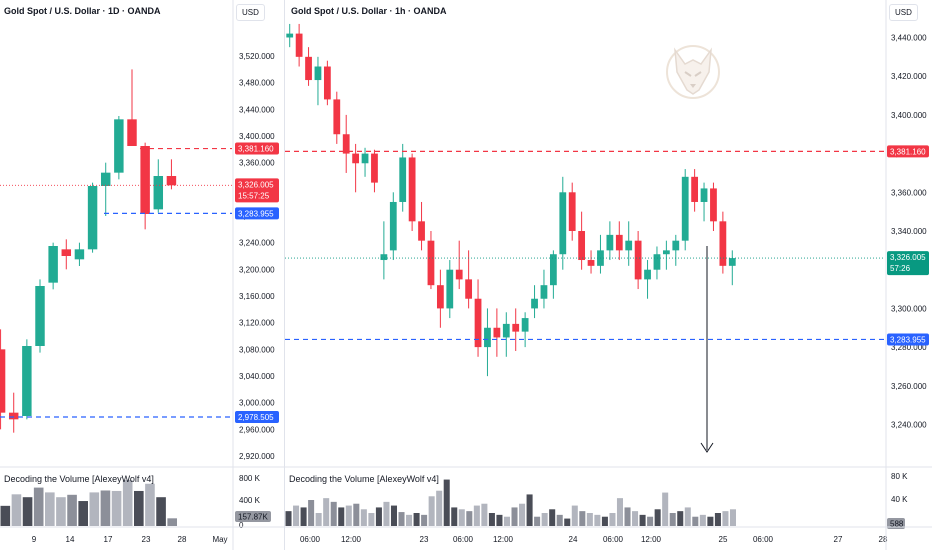  Describe the element at coordinates (364, 479) in the screenshot. I see `hourly-volume-indicator-title: Decoding the Volume [AlexeyWolf v4]` at that location.